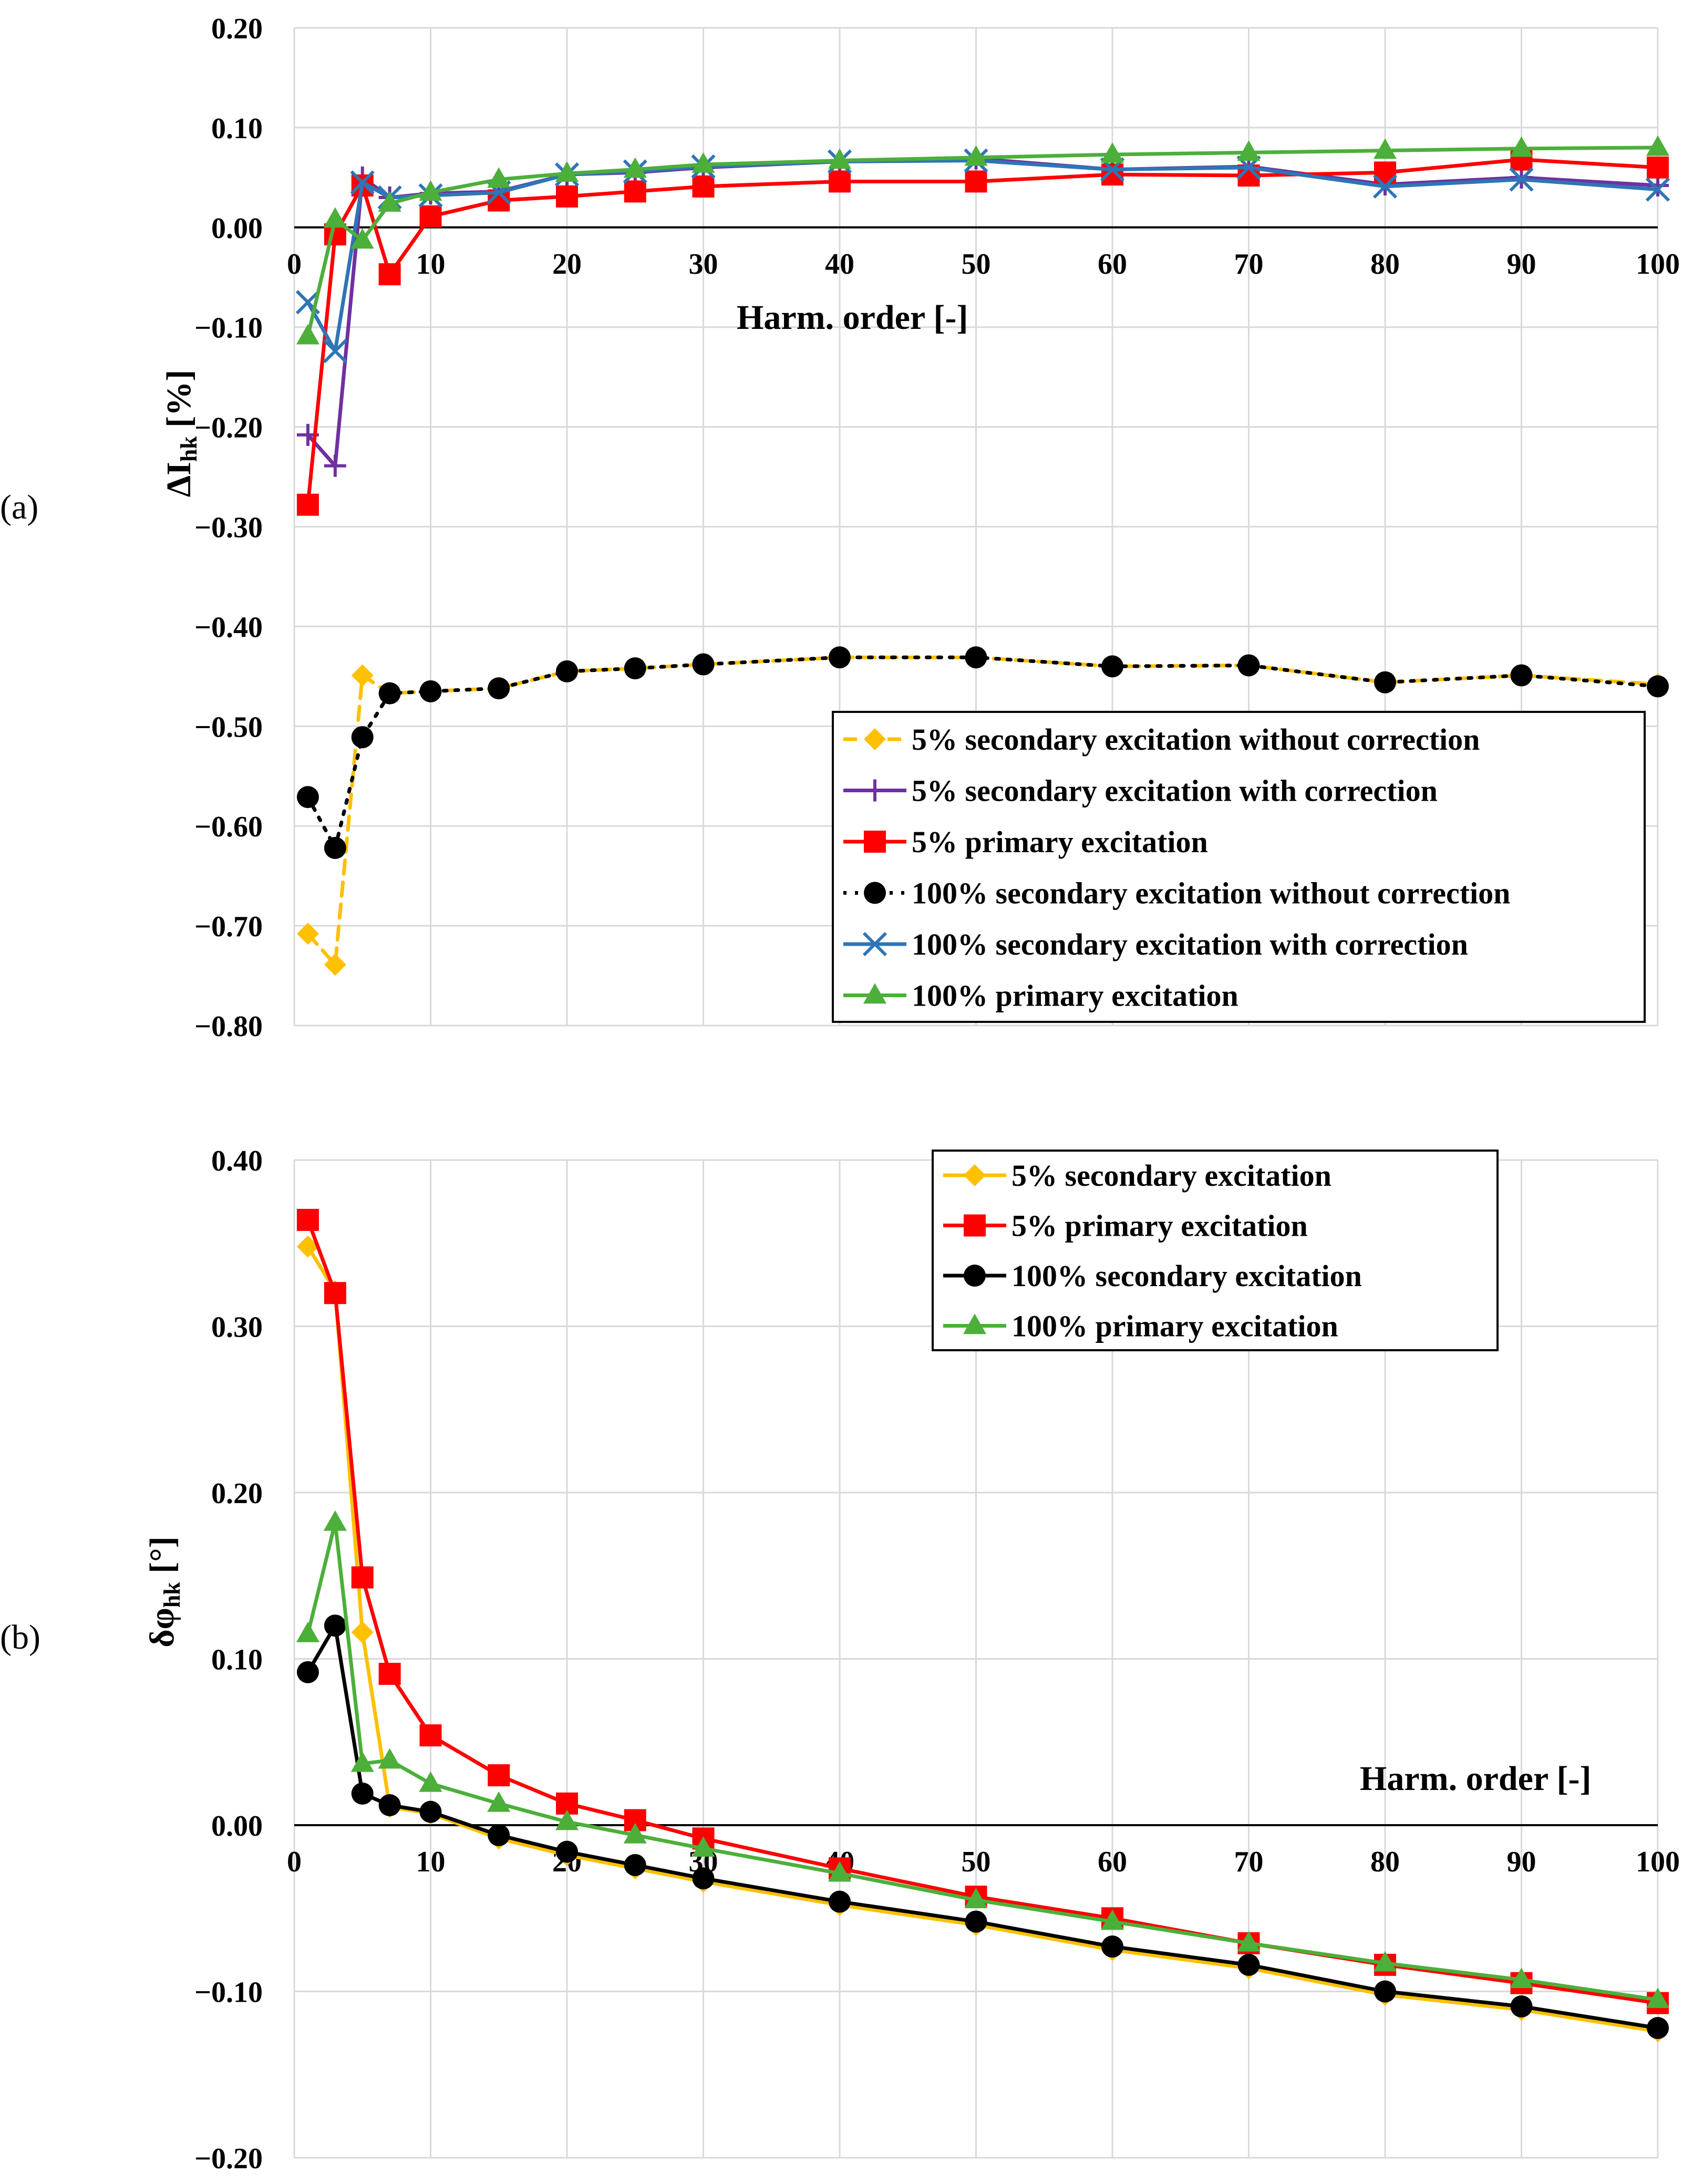 This screenshot has height=2184, width=1693. Describe the element at coordinates (1112, 1862) in the screenshot. I see `panel-b-x-tick-label: 60` at that location.